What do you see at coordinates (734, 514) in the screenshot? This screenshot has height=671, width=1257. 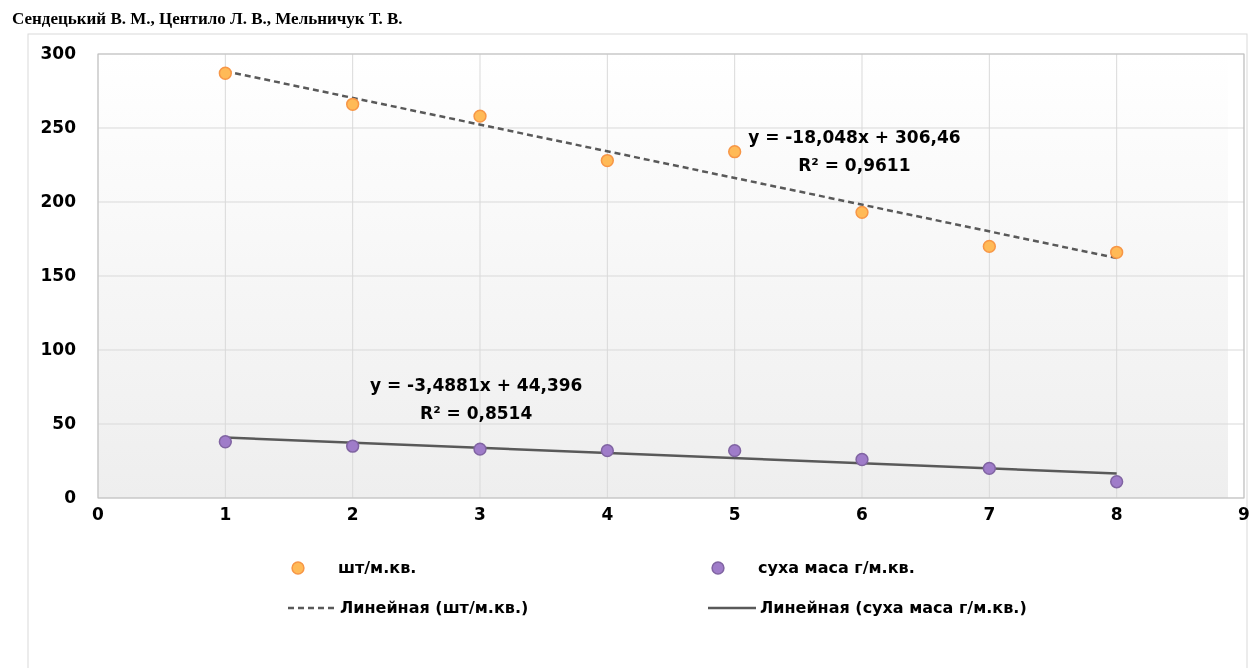 I see `x-tick-label: 5` at bounding box center [734, 514].